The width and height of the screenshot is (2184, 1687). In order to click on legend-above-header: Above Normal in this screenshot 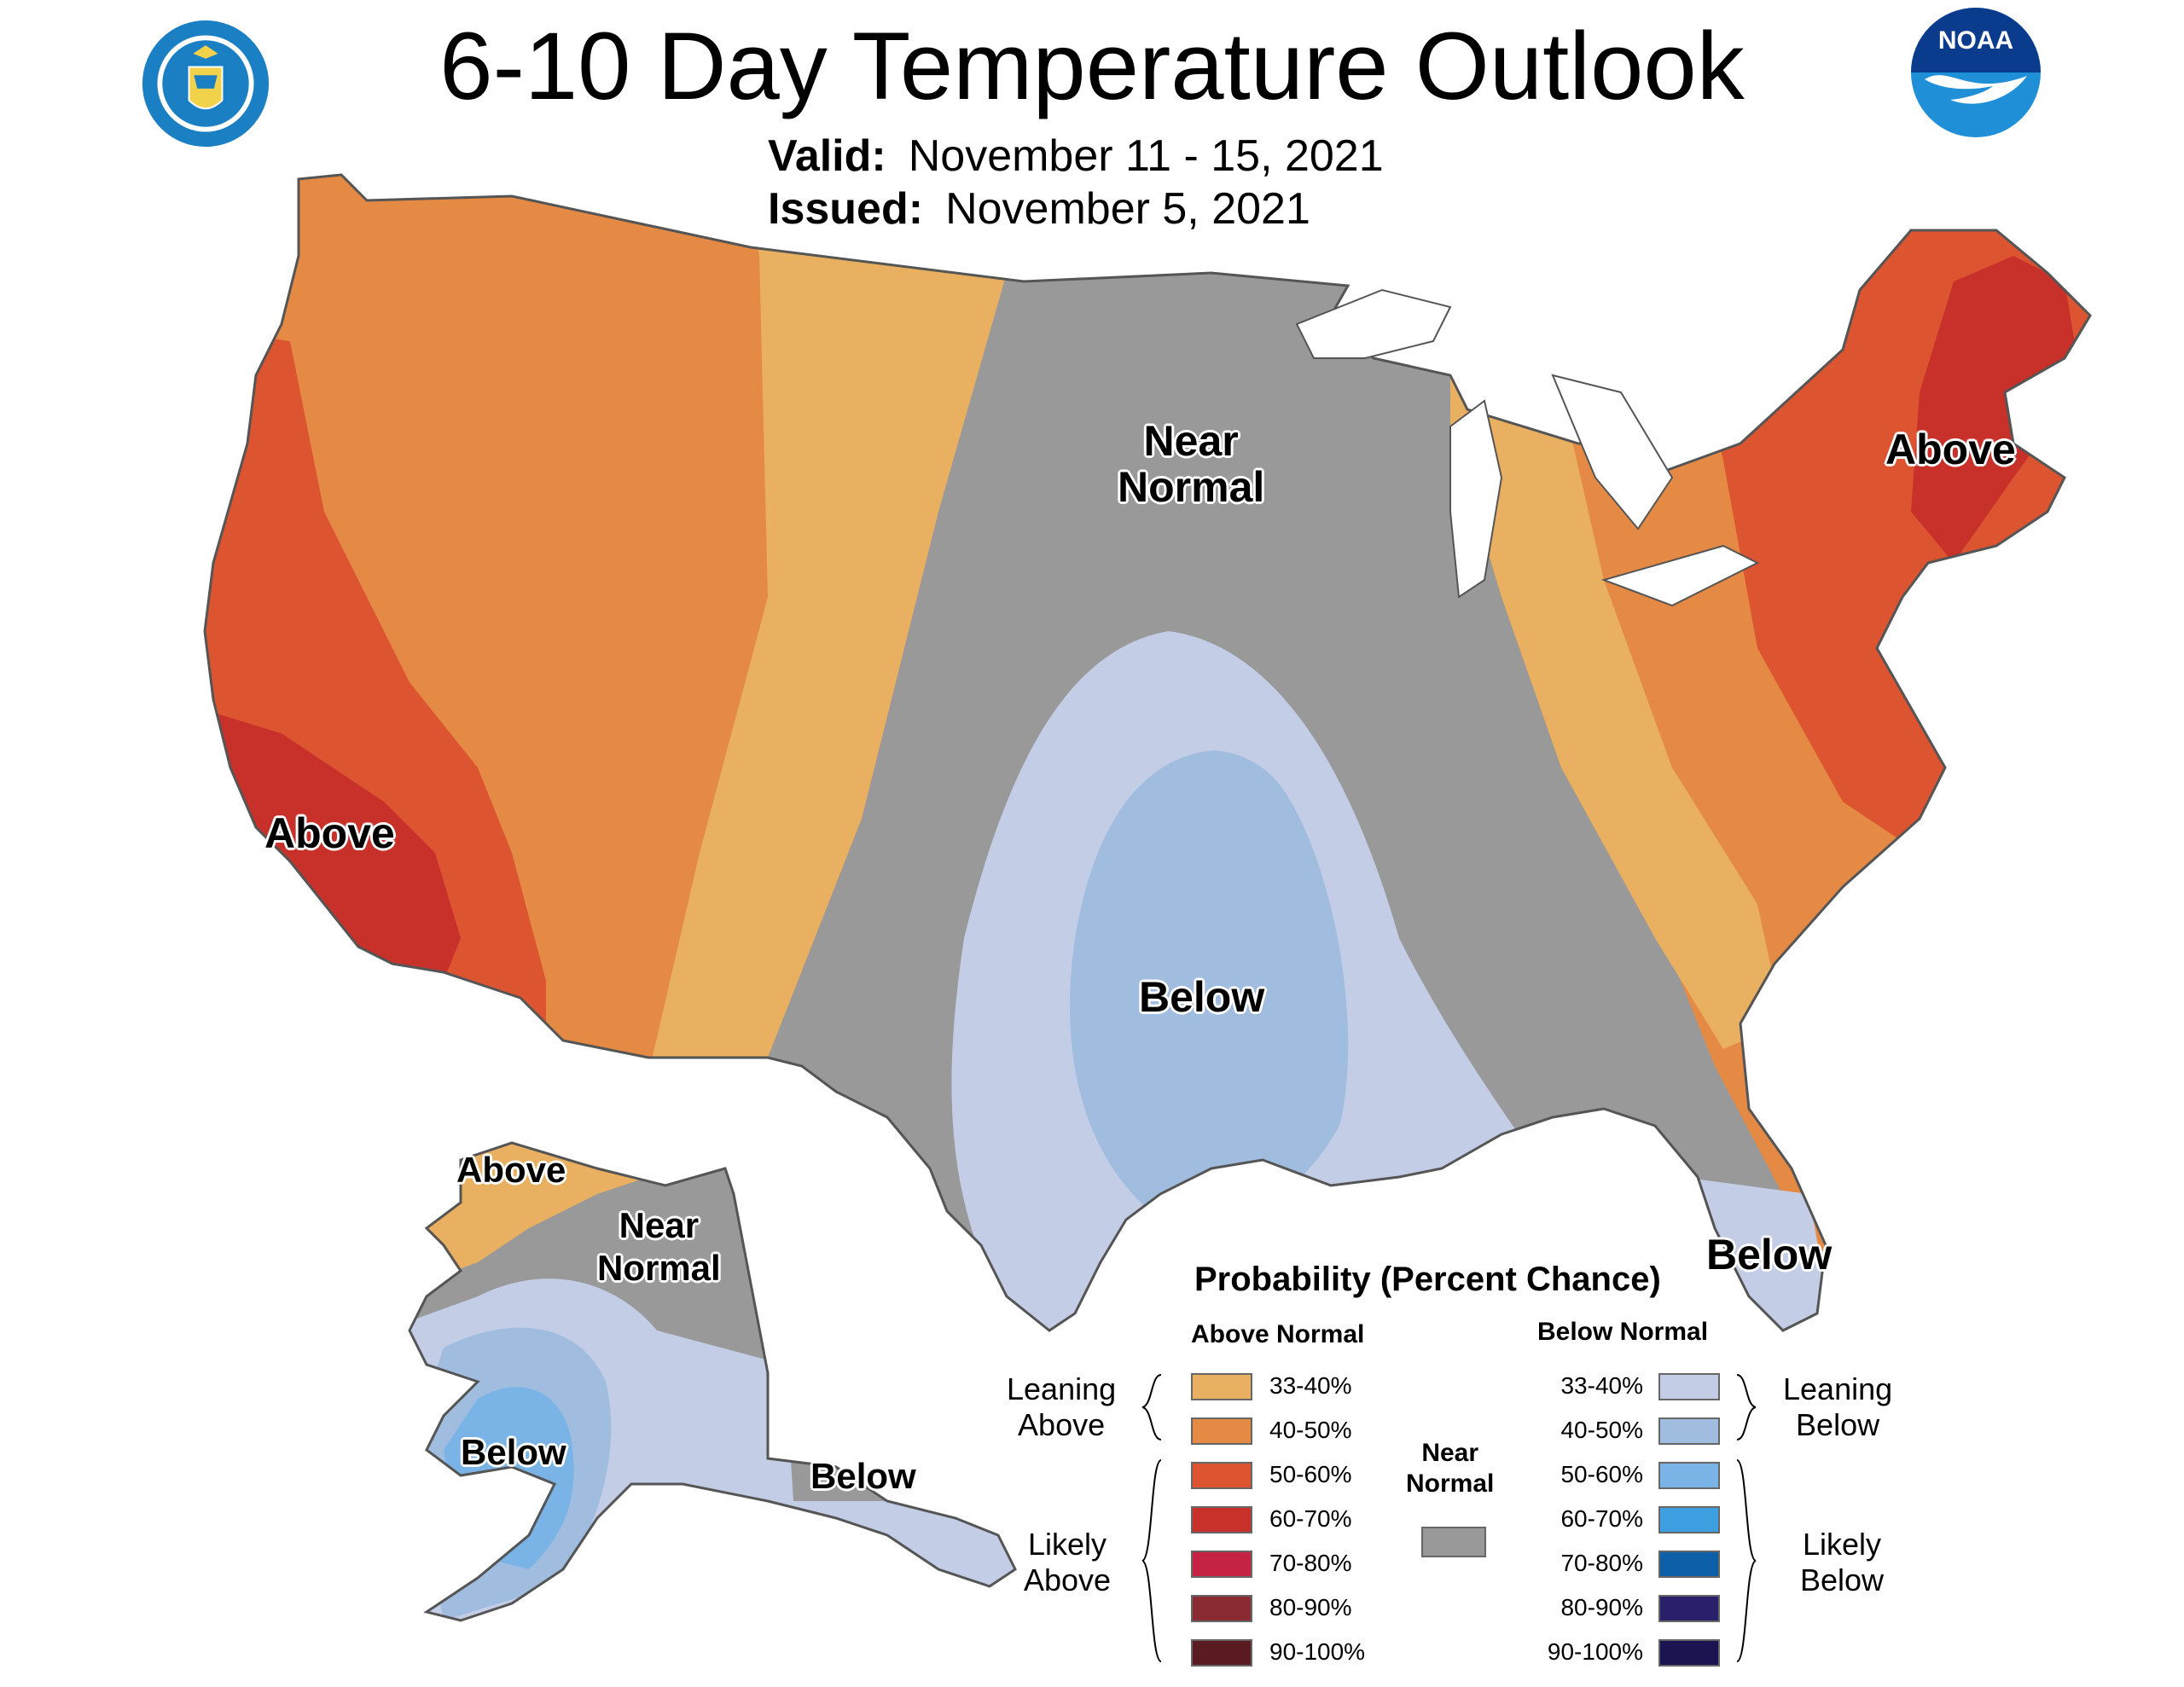, I will do `click(1278, 1334)`.